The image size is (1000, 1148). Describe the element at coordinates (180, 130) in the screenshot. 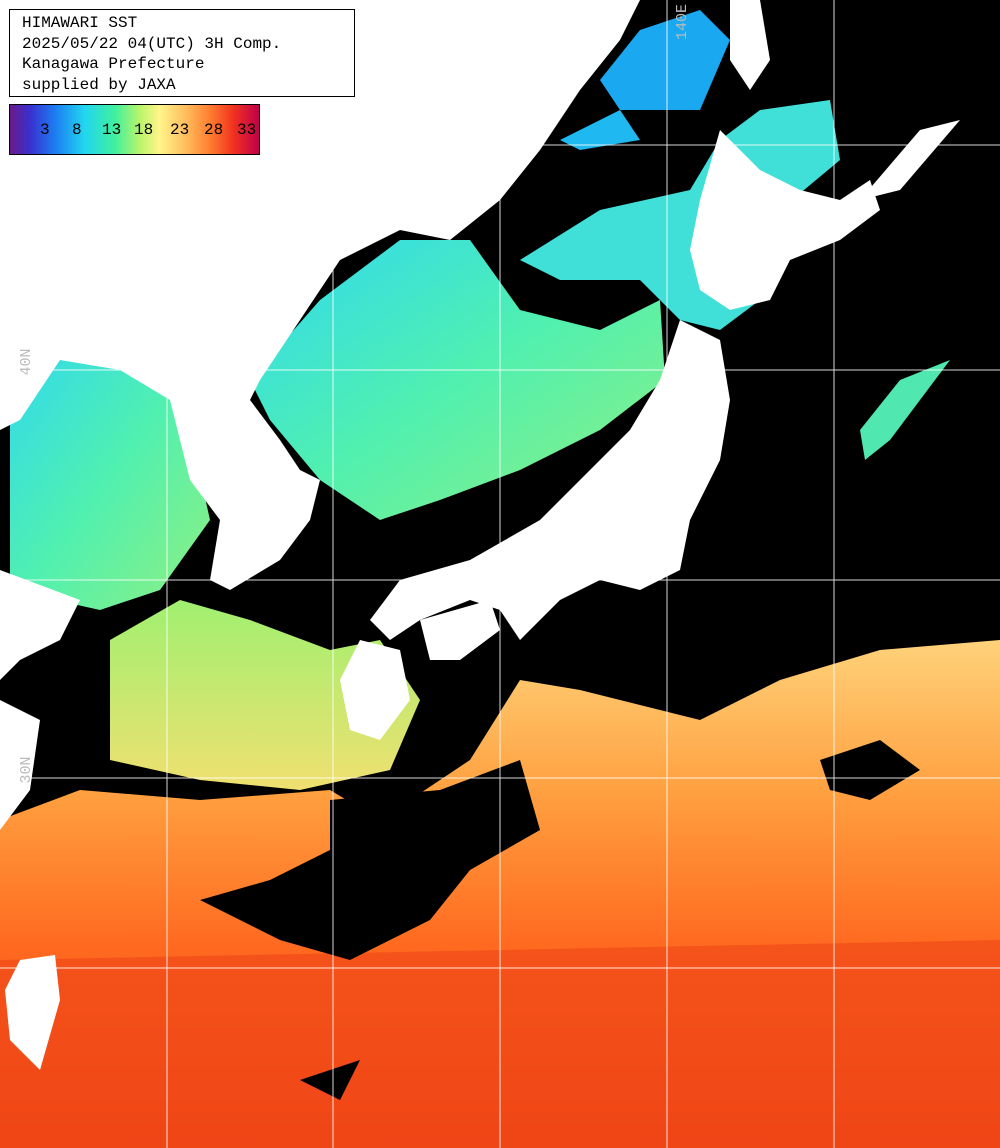

I see `legend-tick: 23` at that location.